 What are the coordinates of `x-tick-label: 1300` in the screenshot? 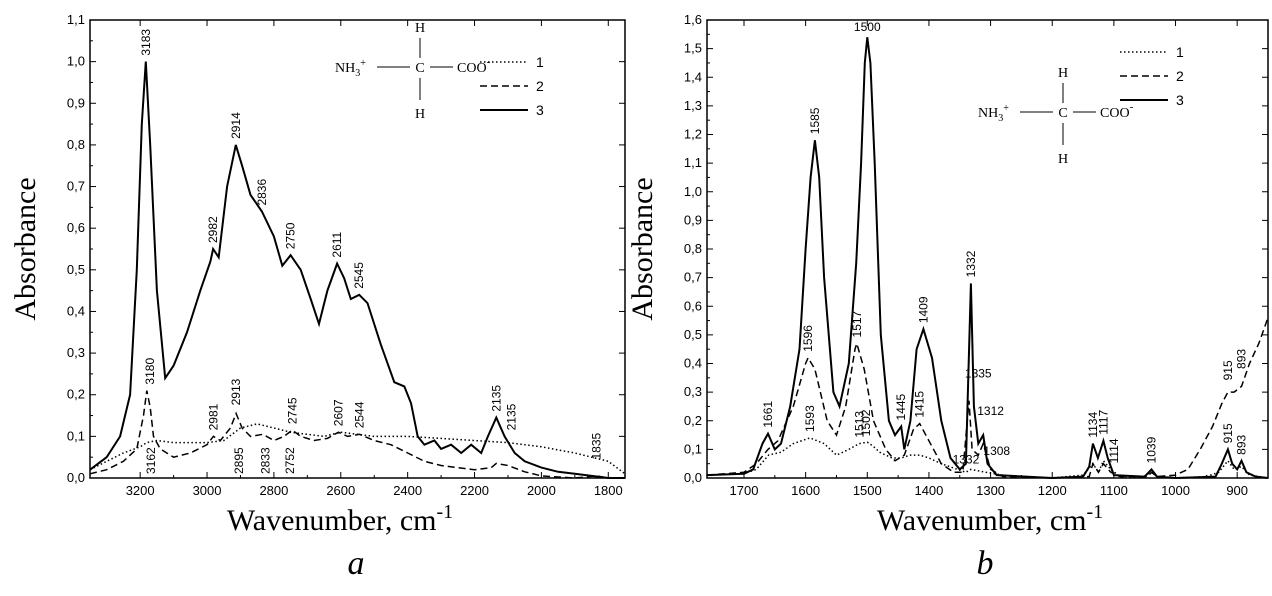 It's located at (990, 490).